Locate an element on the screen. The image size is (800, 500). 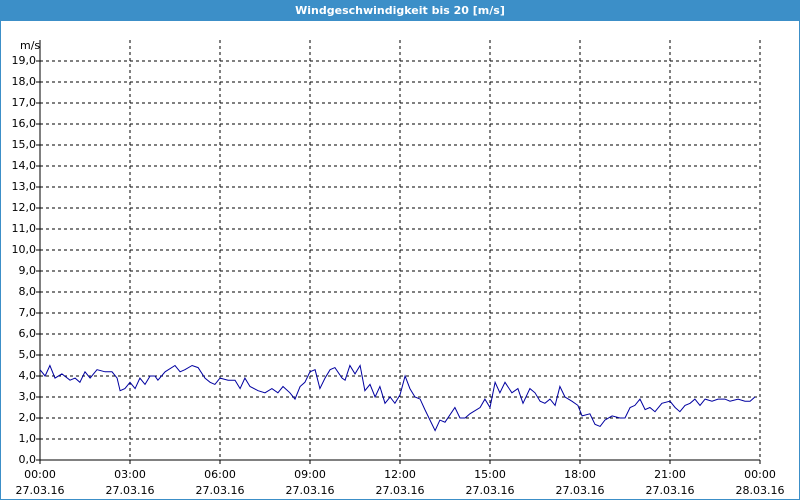
x-tick-label: 06:00 is located at coordinates (220, 474).